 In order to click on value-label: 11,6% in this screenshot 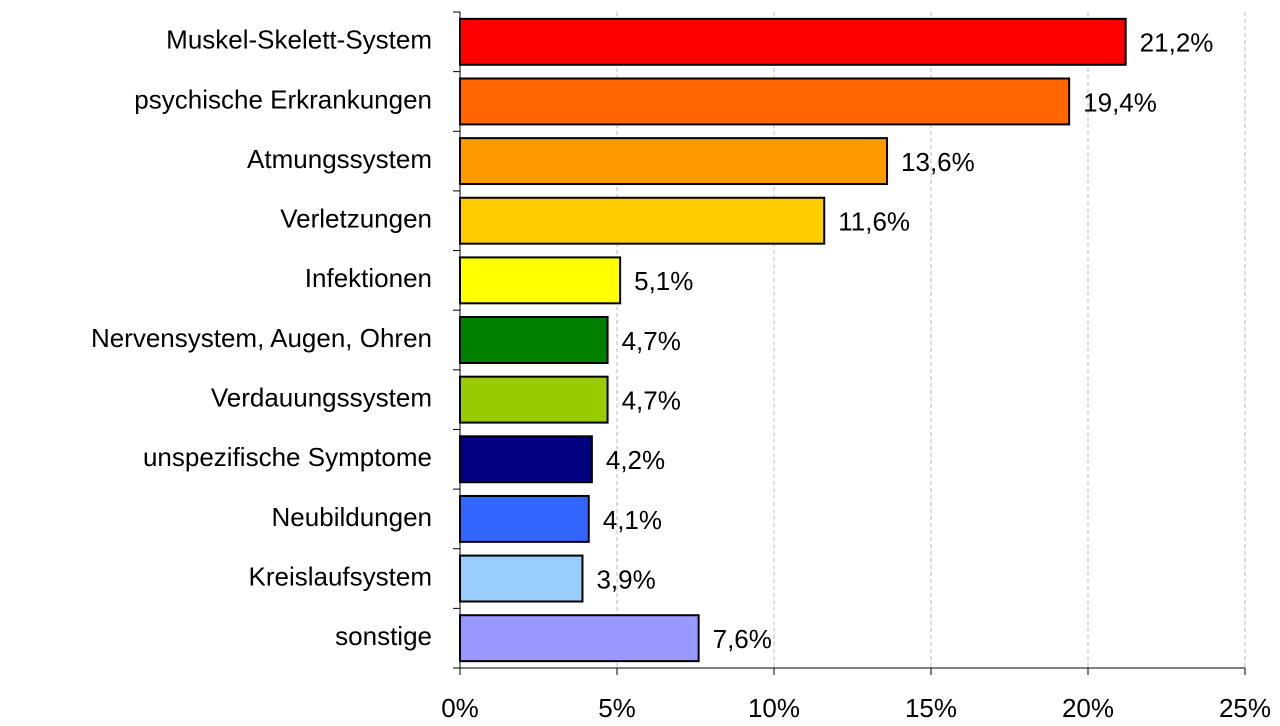, I will do `click(874, 222)`.